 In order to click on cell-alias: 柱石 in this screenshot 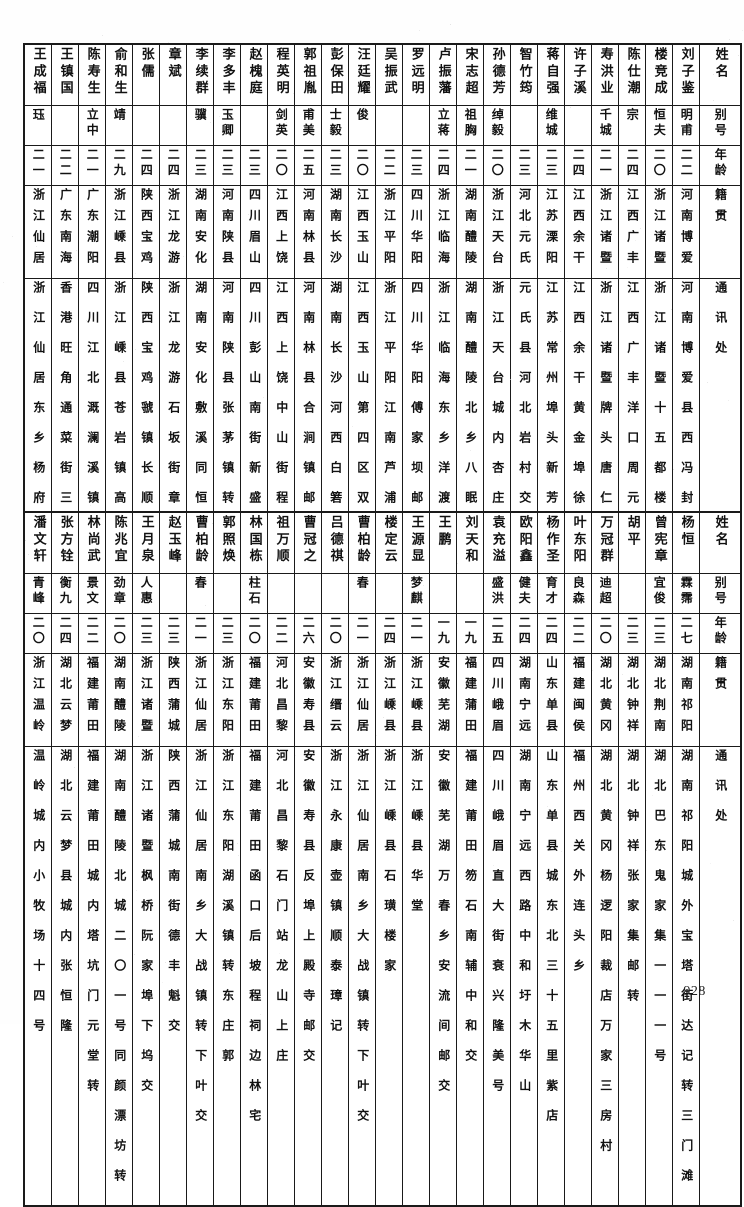, I will do `click(254, 593)`.